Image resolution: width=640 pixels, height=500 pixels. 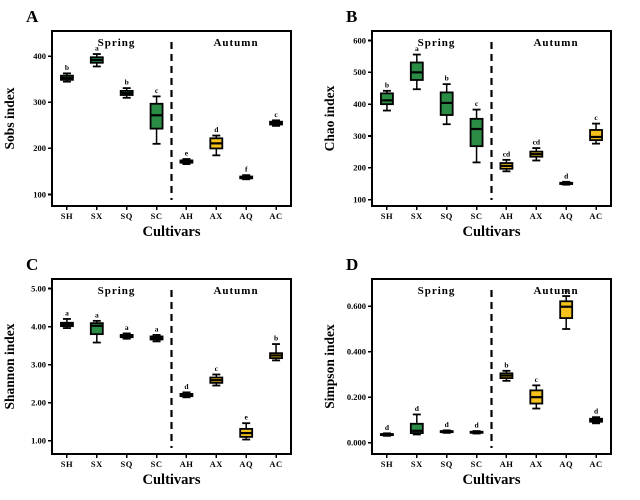 What do you see at coordinates (276, 338) in the screenshot?
I see `sig-letter-AC: b` at bounding box center [276, 338].